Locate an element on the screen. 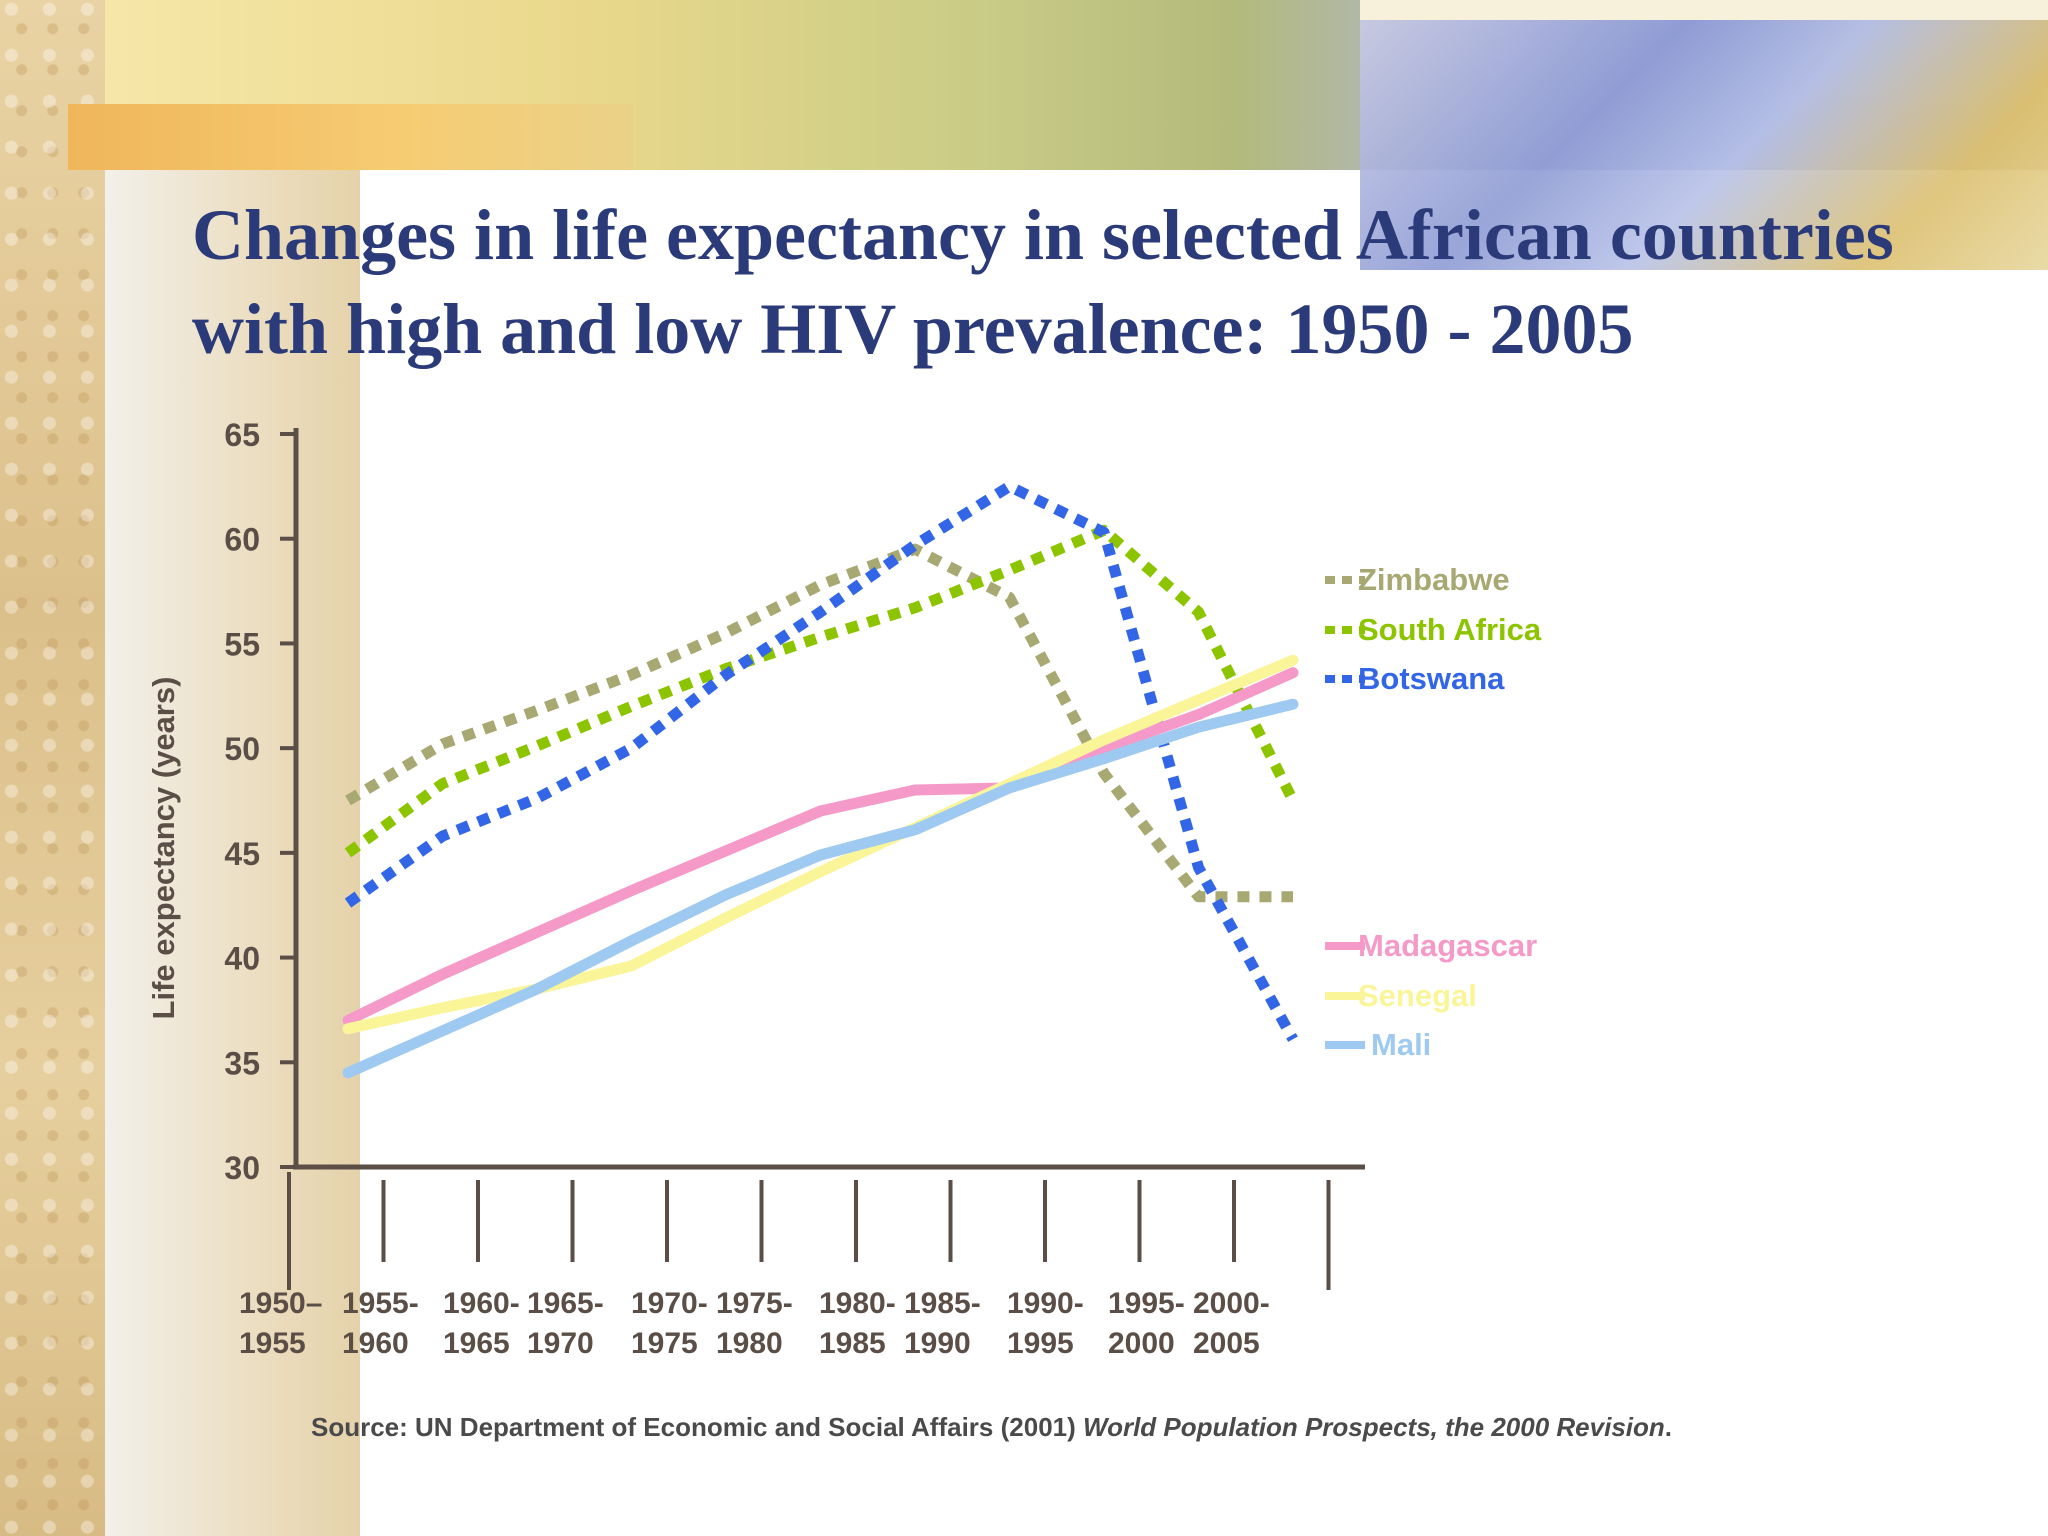 The height and width of the screenshot is (1536, 2048). y-tick-label: 30 is located at coordinates (242, 1168).